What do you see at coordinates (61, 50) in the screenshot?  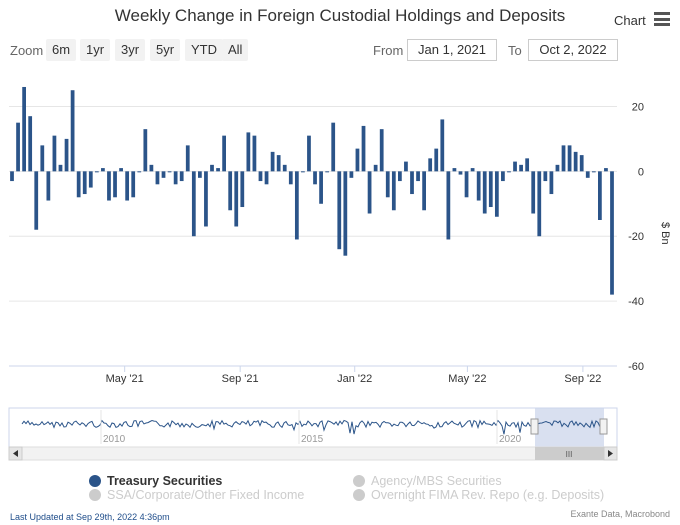 I see `zoom-6m-button: 6m` at bounding box center [61, 50].